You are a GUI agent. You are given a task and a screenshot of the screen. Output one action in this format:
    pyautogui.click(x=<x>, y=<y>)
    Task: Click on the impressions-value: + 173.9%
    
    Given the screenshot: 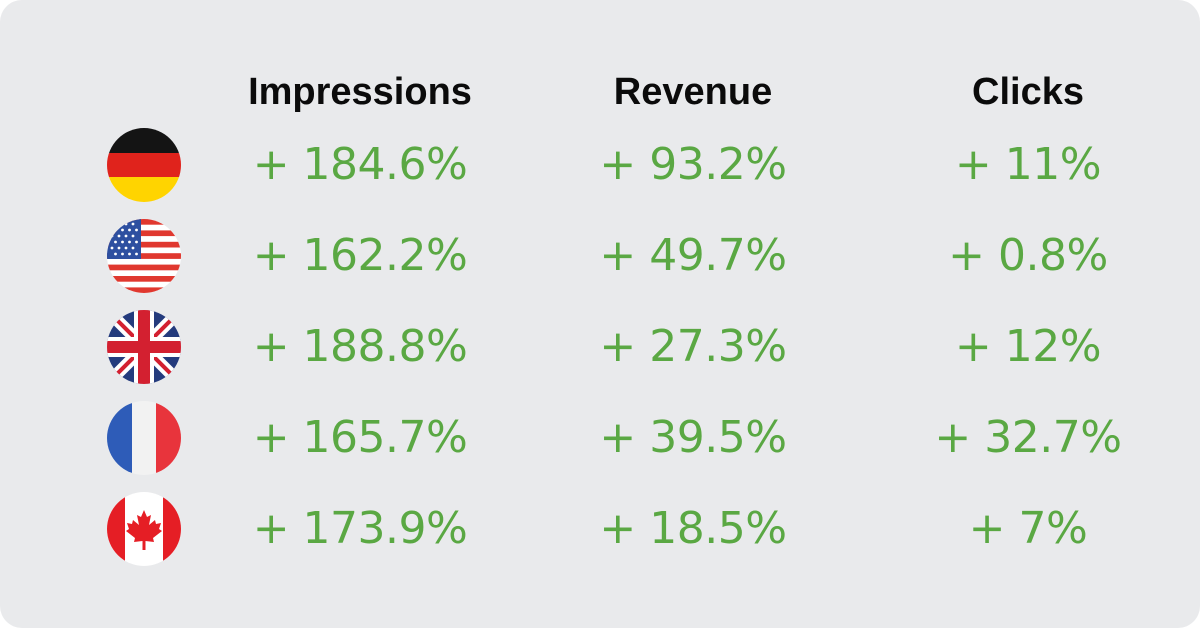 What is the action you would take?
    pyautogui.click(x=360, y=528)
    